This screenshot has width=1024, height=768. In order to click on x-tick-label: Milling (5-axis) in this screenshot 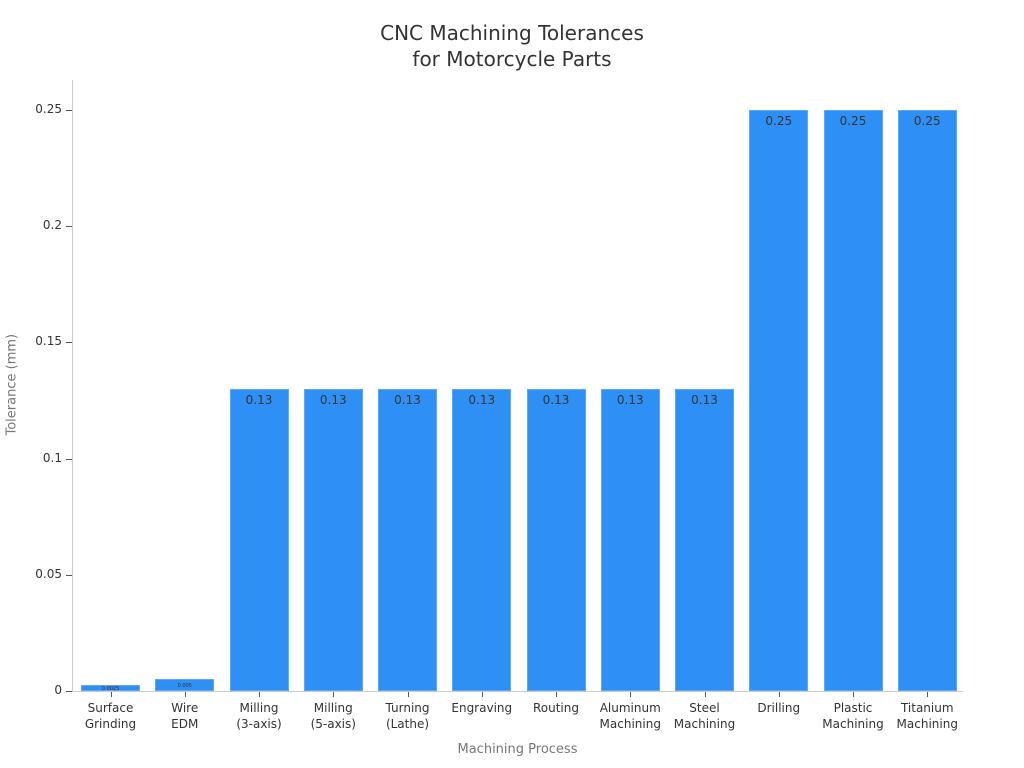, I will do `click(333, 716)`.